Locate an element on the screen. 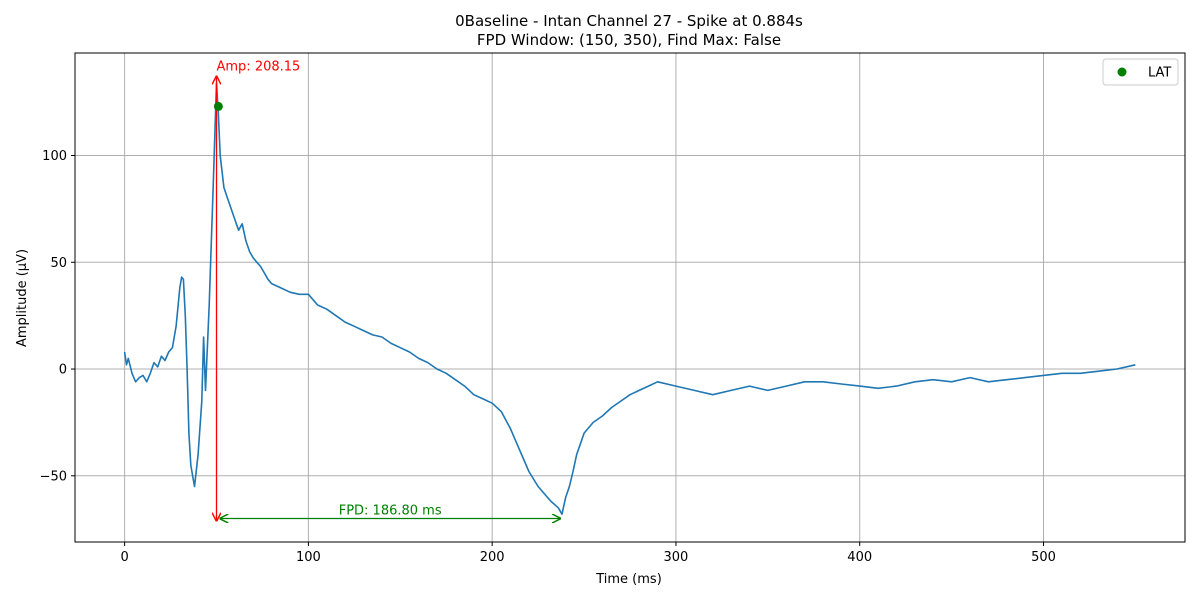 The width and height of the screenshot is (1200, 604). y-tick-label: 50 is located at coordinates (58, 263).